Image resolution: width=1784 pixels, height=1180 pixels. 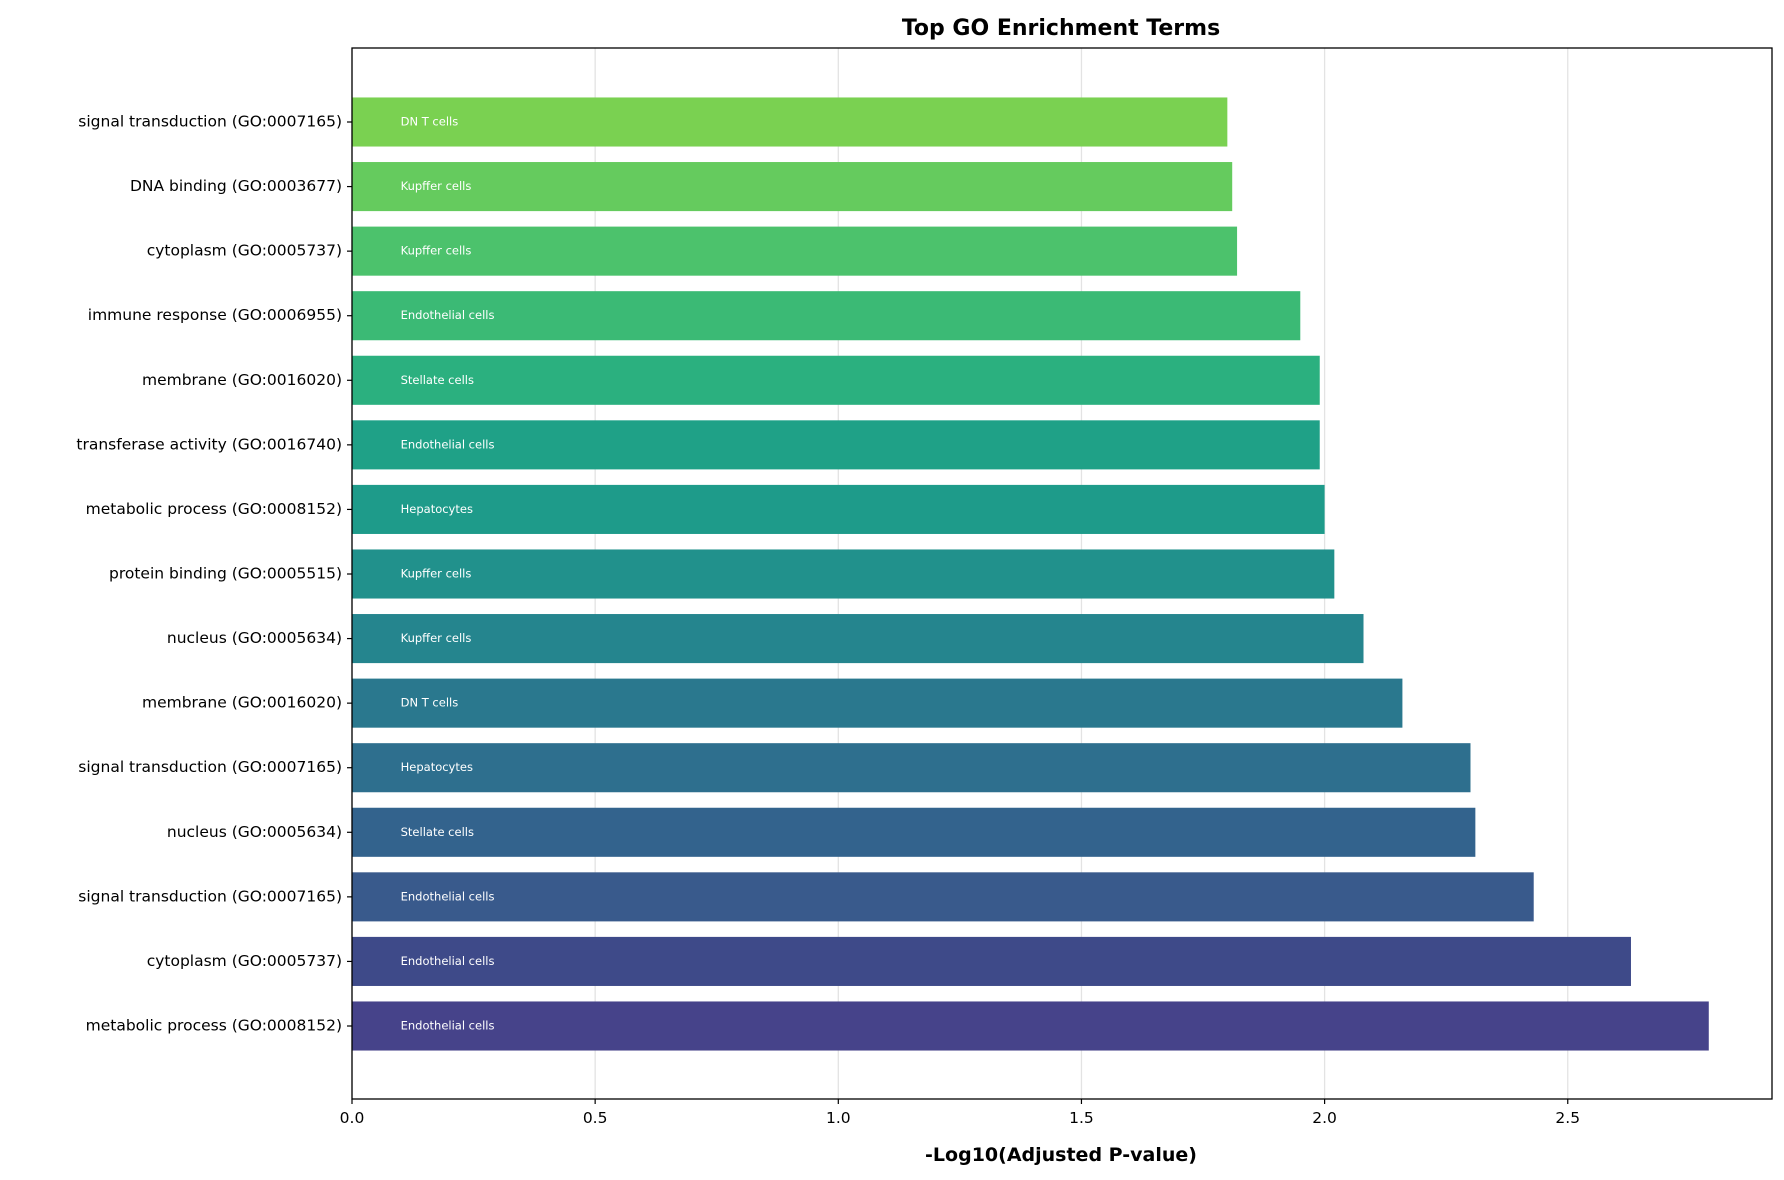 I want to click on x-tick-label: 0.0, so click(x=352, y=1118).